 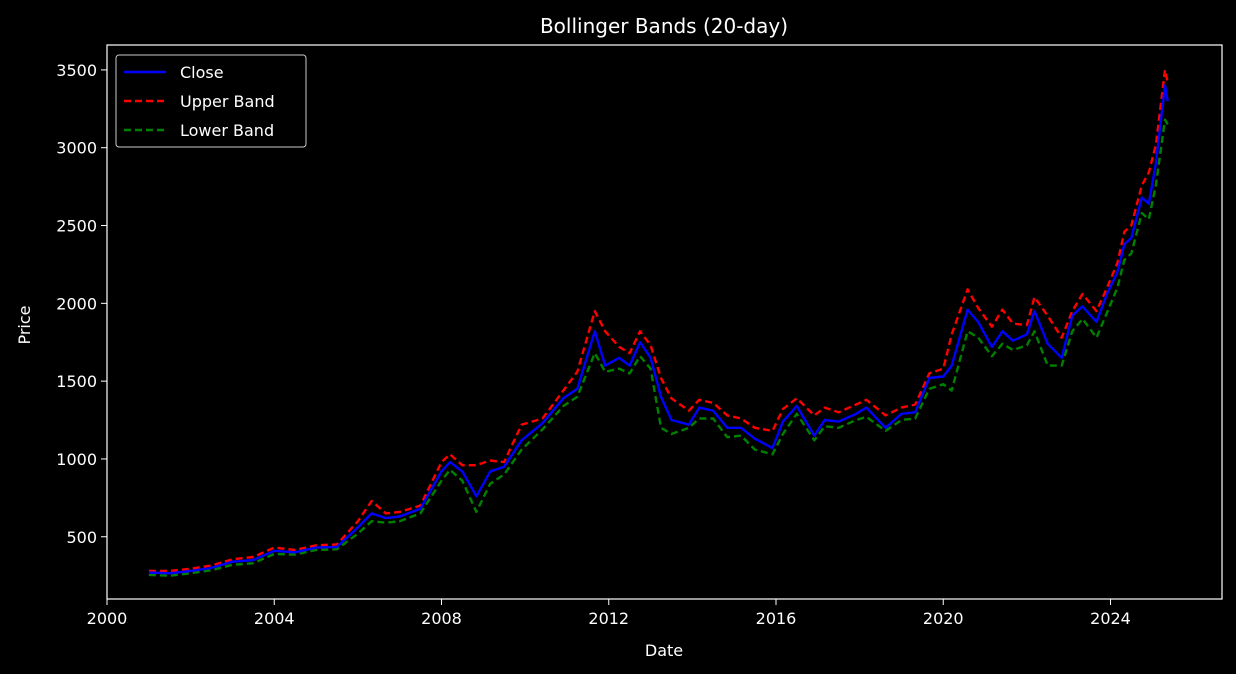 What do you see at coordinates (608, 618) in the screenshot?
I see `x-tick-label: 2012` at bounding box center [608, 618].